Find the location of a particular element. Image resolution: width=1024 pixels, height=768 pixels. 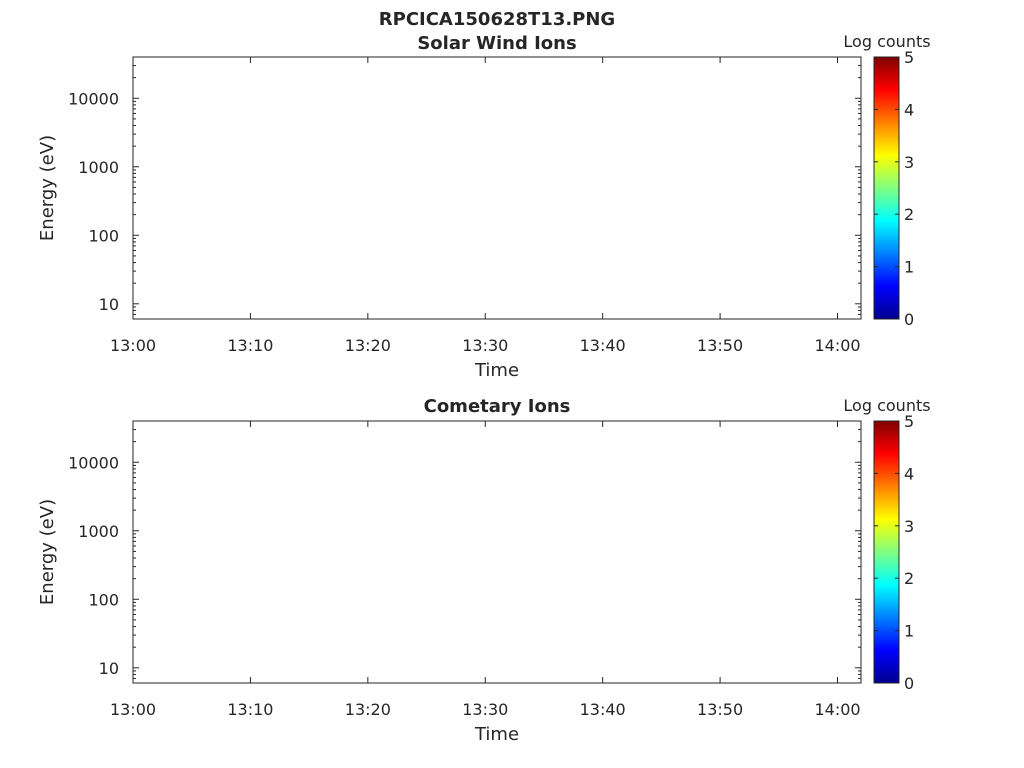

figure-title: RPCICA150628T13.PNG is located at coordinates (497, 19).